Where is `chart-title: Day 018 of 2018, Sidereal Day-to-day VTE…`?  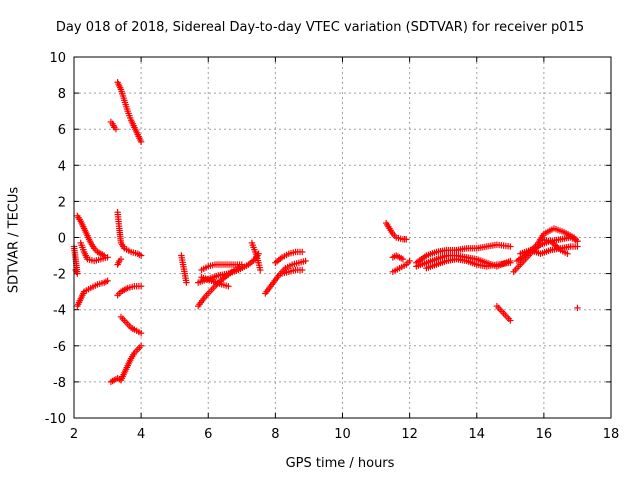
chart-title: Day 018 of 2018, Sidereal Day-to-day VTE… is located at coordinates (320, 27).